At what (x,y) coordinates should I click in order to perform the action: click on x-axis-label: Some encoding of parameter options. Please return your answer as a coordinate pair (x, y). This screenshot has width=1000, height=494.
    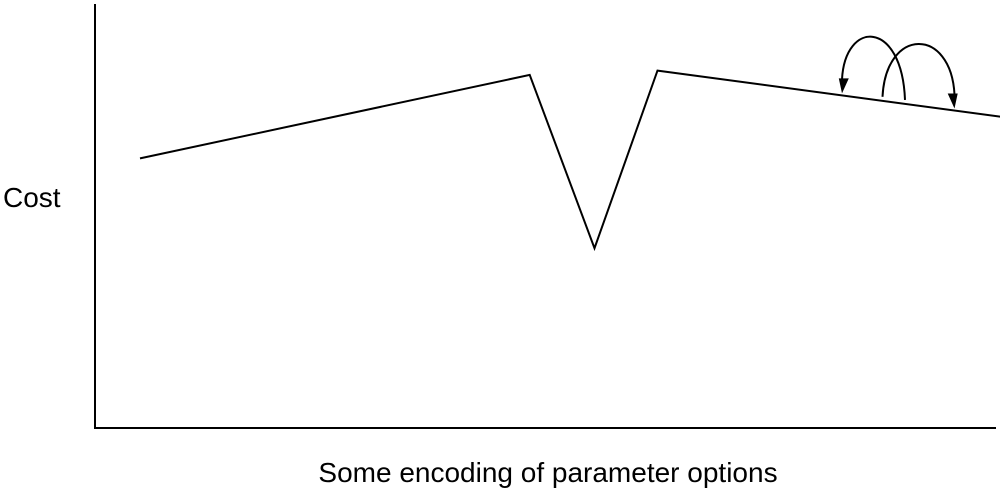
    Looking at the image, I should click on (547, 472).